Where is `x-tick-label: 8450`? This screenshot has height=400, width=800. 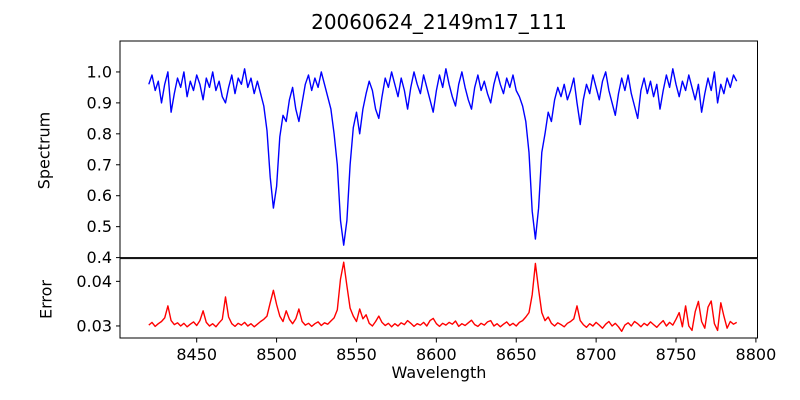
x-tick-label: 8450 is located at coordinates (196, 354).